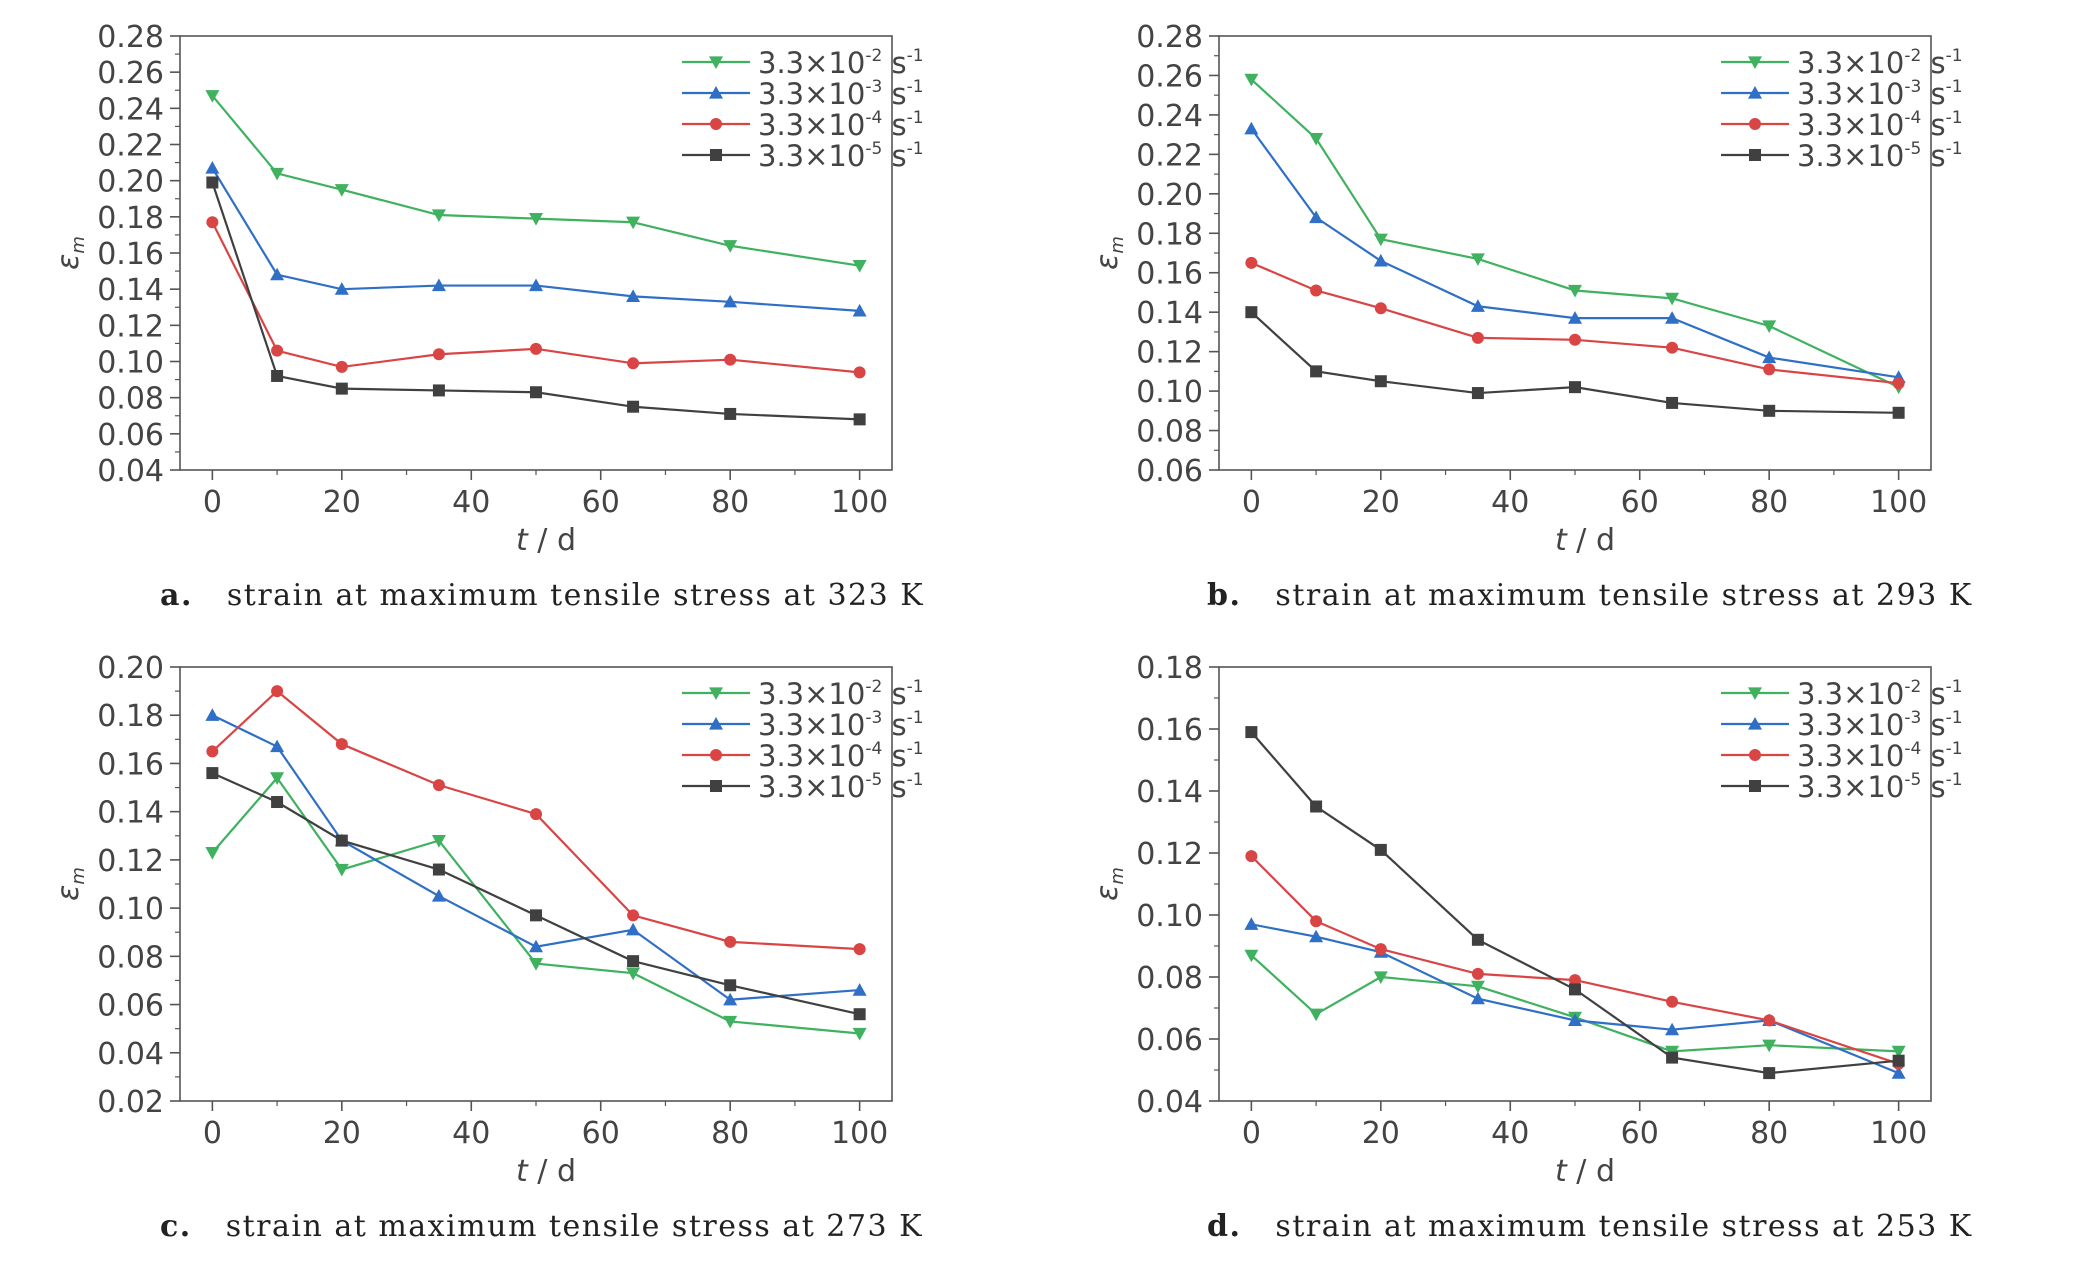 The height and width of the screenshot is (1262, 2078). What do you see at coordinates (1381, 1133) in the screenshot?
I see `x-tick-label: 20` at bounding box center [1381, 1133].